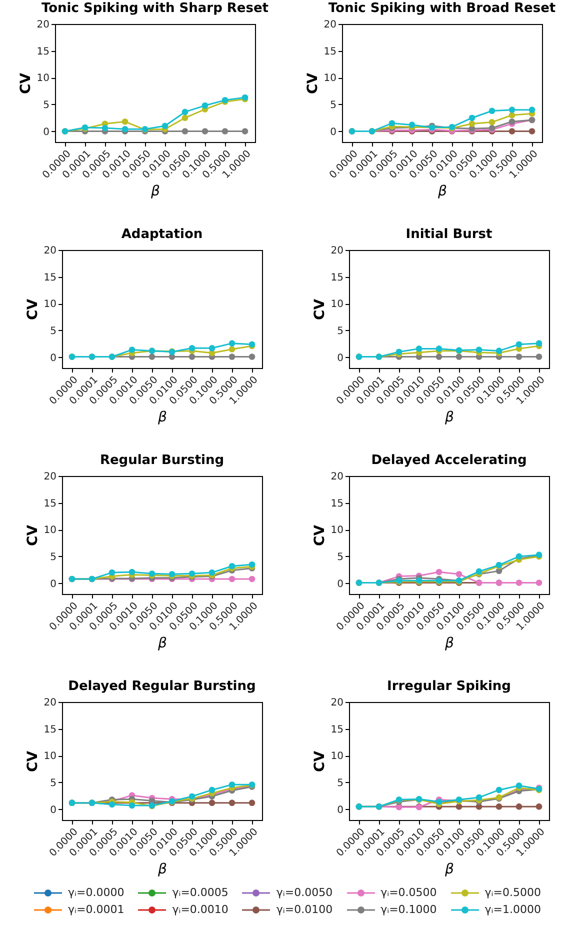 This screenshot has width=575, height=940. Describe the element at coordinates (449, 234) in the screenshot. I see `chart-title: Initial Burst` at that location.